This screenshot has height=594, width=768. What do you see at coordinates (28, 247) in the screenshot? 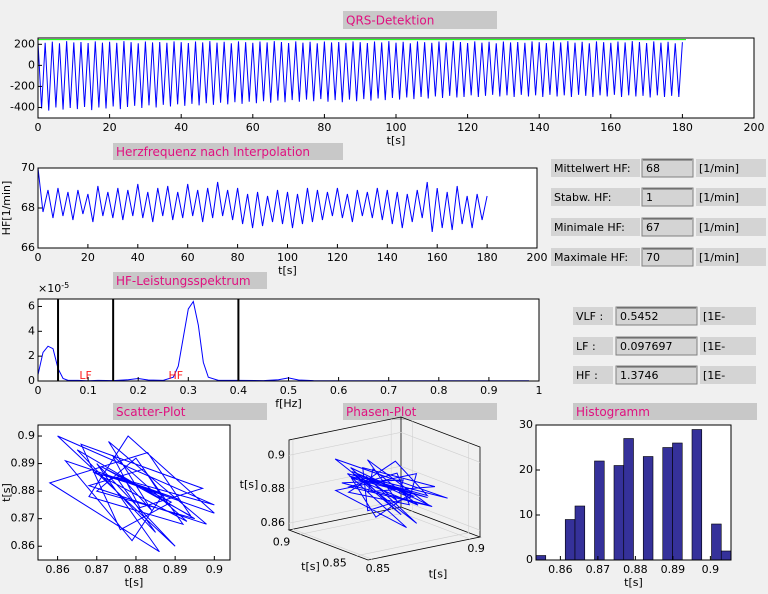
I see `y-tick-label: 66` at bounding box center [28, 247].